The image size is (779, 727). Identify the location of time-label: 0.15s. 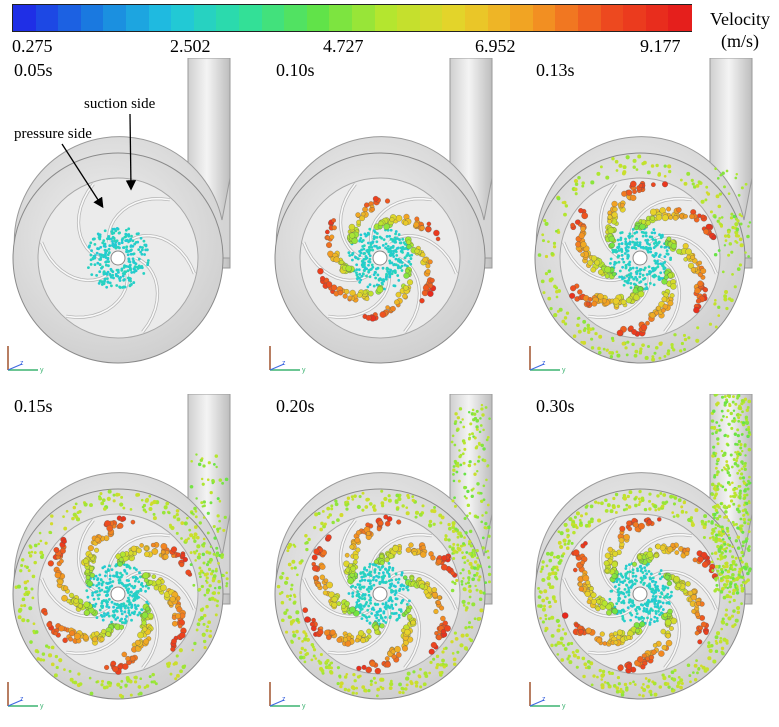
(33, 406).